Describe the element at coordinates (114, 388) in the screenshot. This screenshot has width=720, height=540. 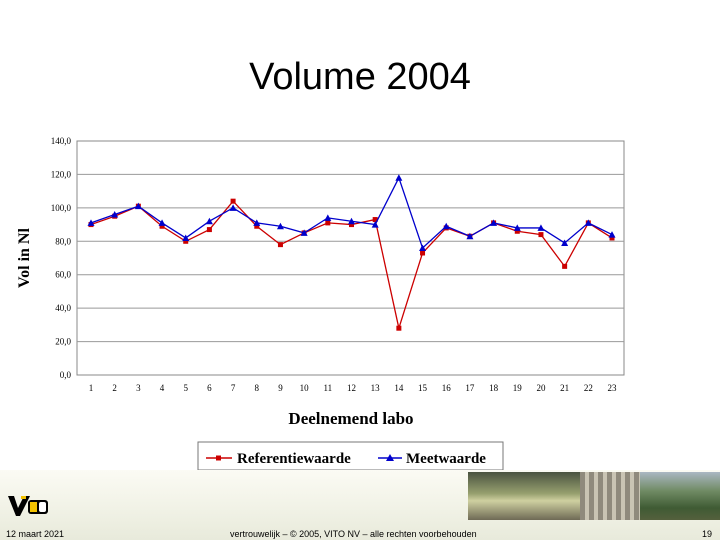
I see `x-tick-label: 2` at that location.